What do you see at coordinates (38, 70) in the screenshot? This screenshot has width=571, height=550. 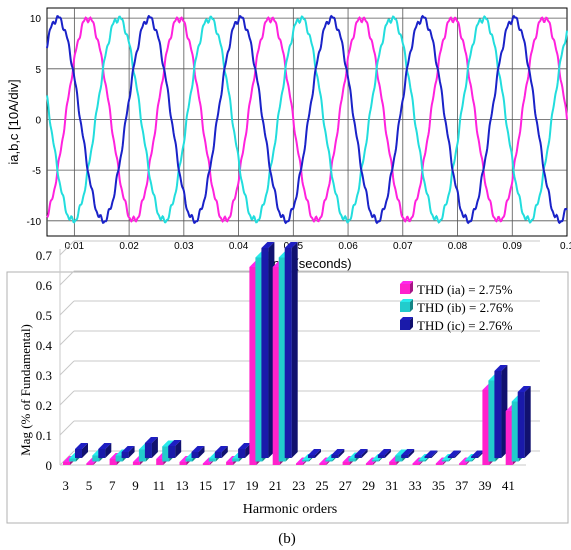 I see `y-tick-label: 5` at bounding box center [38, 70].